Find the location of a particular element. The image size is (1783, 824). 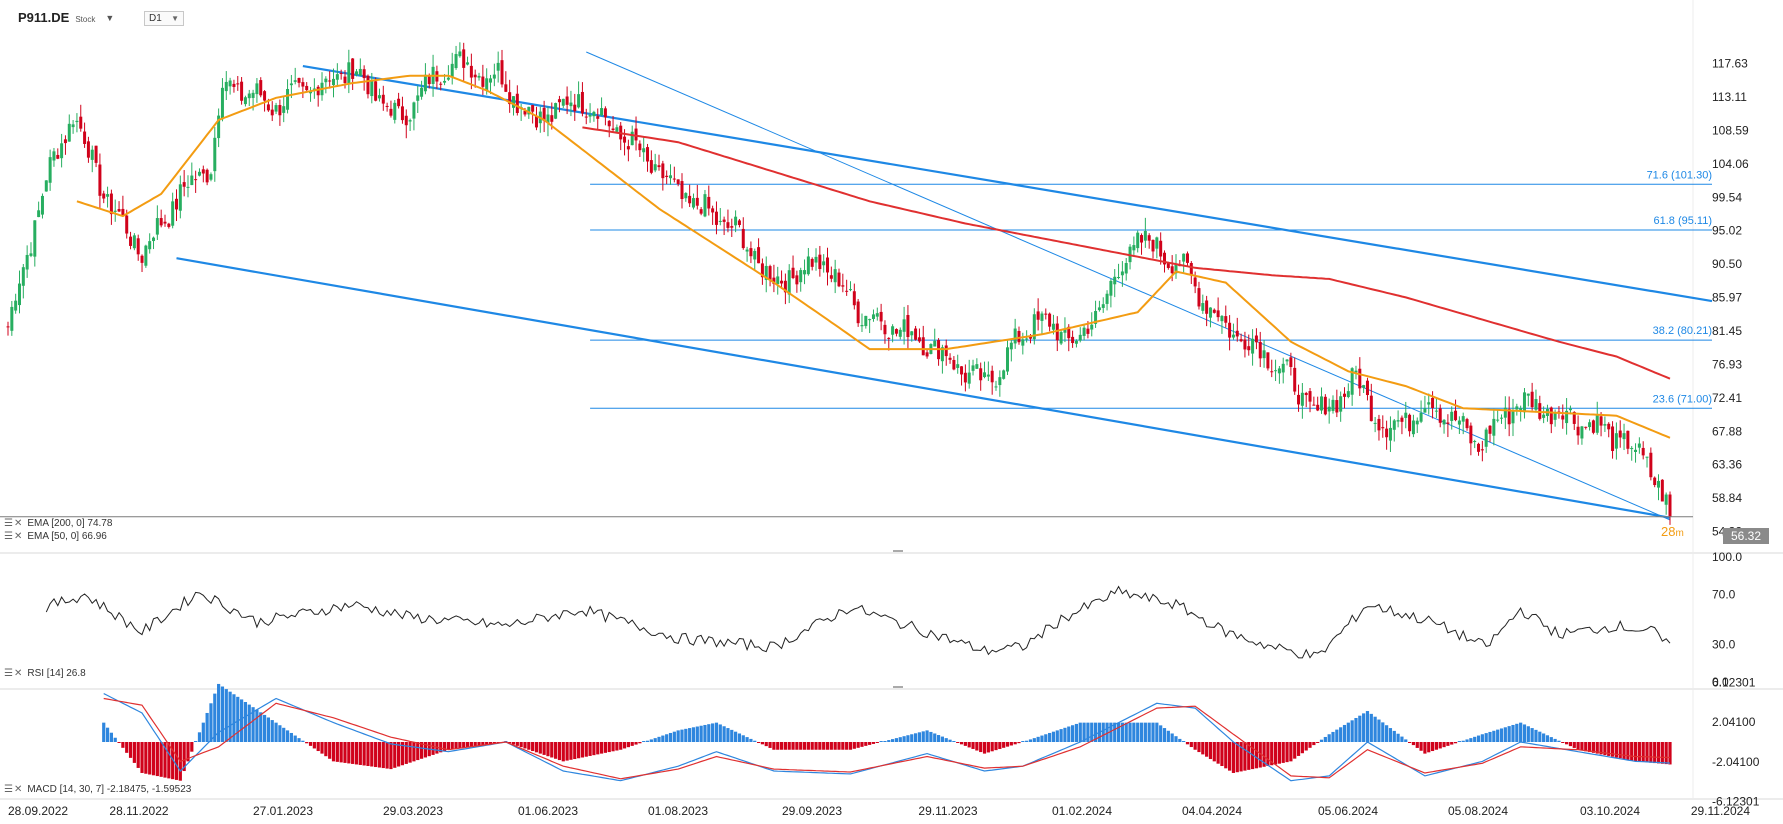

y-tick-label: 99.54 is located at coordinates (1727, 197).